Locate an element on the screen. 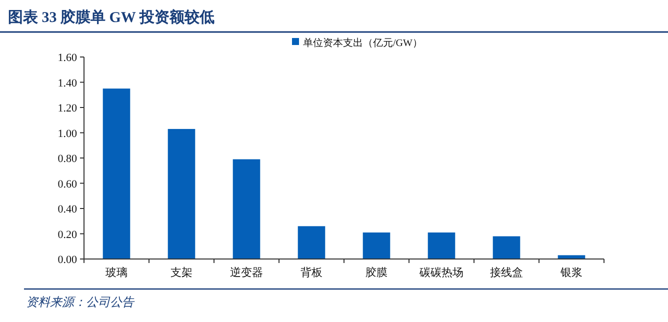  x-tick-label: 背板 is located at coordinates (311, 272).